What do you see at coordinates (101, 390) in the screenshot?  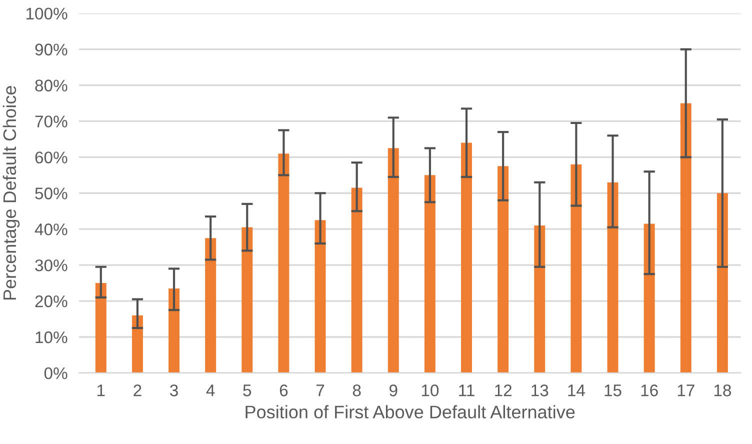 I see `x-tick-label: 1` at bounding box center [101, 390].